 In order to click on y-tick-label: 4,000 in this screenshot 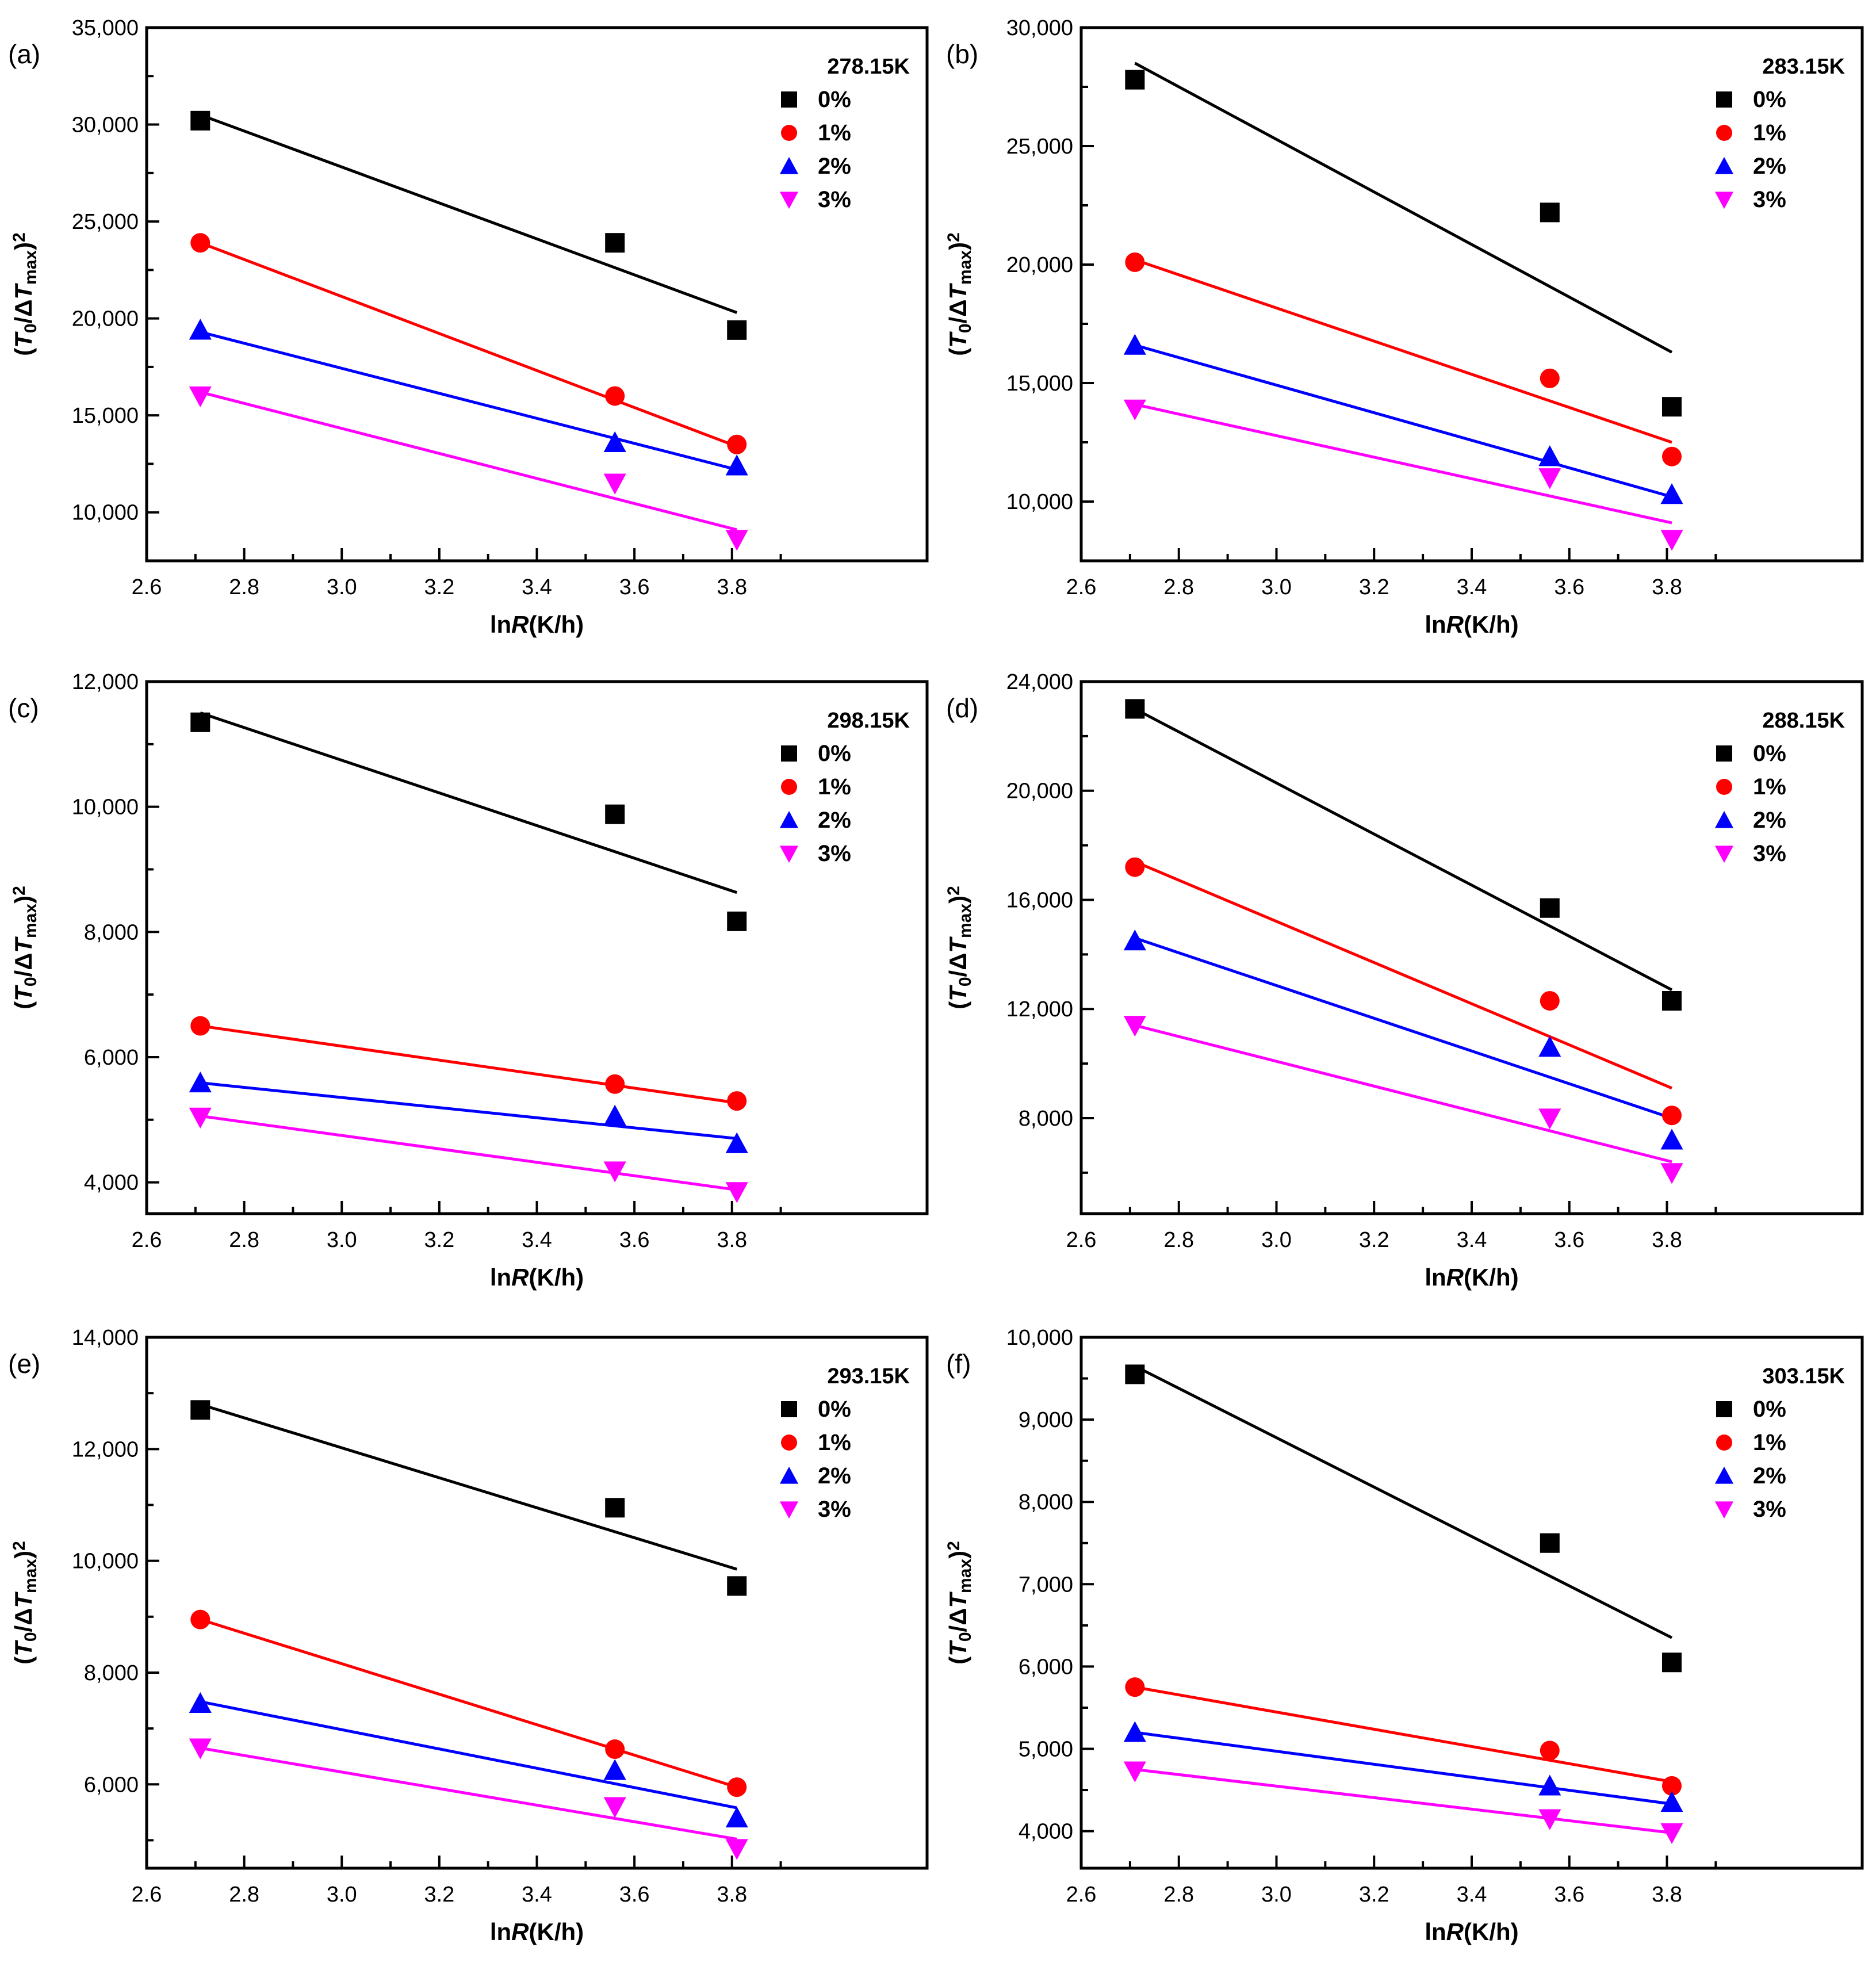, I will do `click(111, 1183)`.